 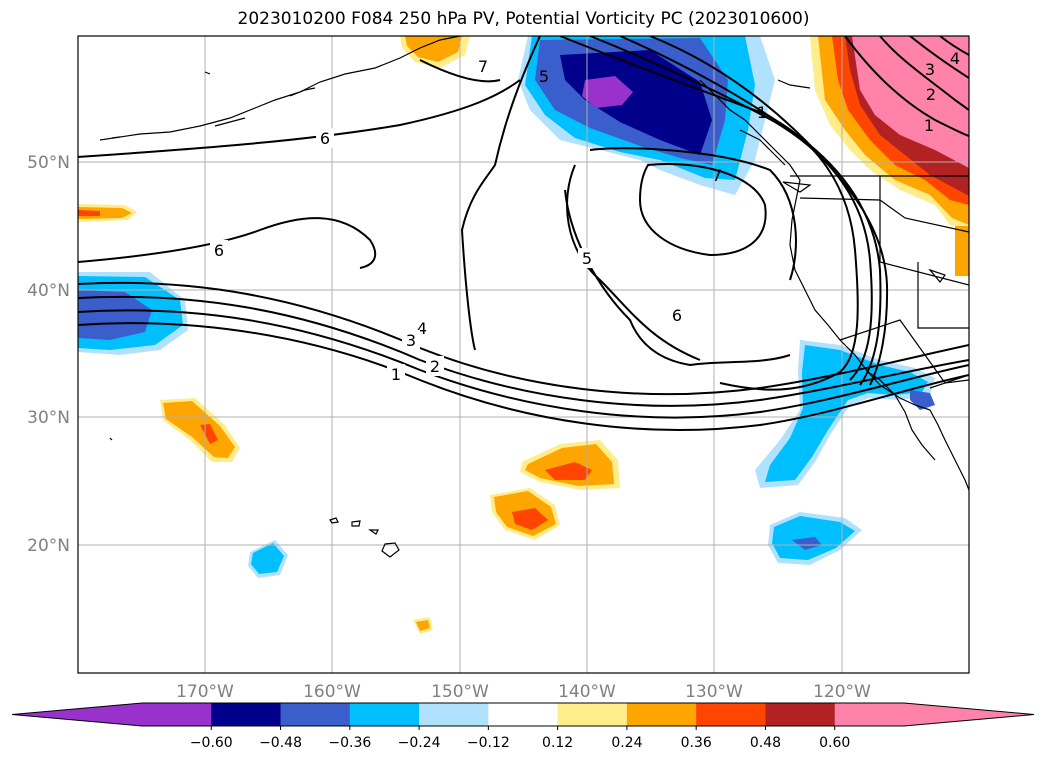 What do you see at coordinates (48, 291) in the screenshot?
I see `lat-label-40n: 40°N` at bounding box center [48, 291].